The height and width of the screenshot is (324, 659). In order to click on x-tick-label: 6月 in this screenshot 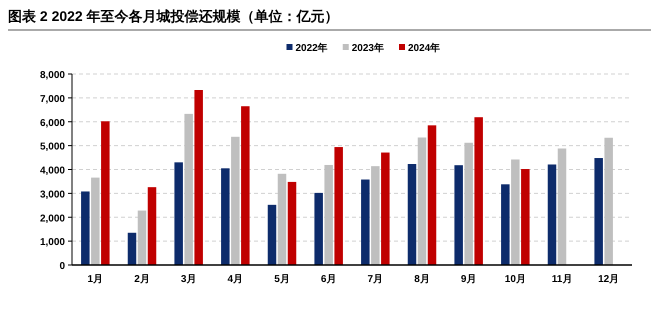, I will do `click(328, 279)`.